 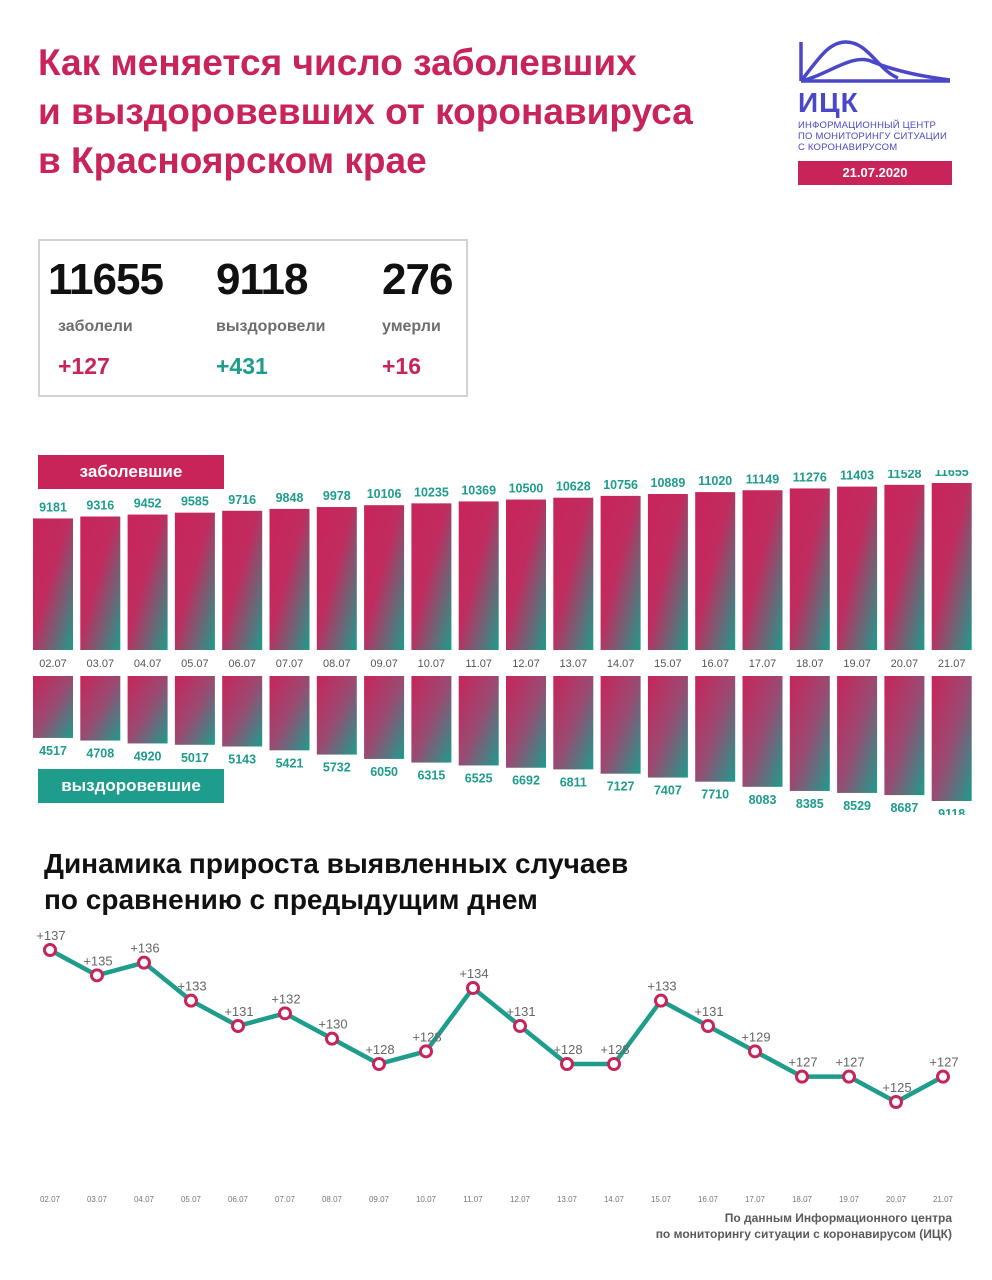 What do you see at coordinates (567, 1199) in the screenshot?
I see `line-x-tick-label: 13.07` at bounding box center [567, 1199].